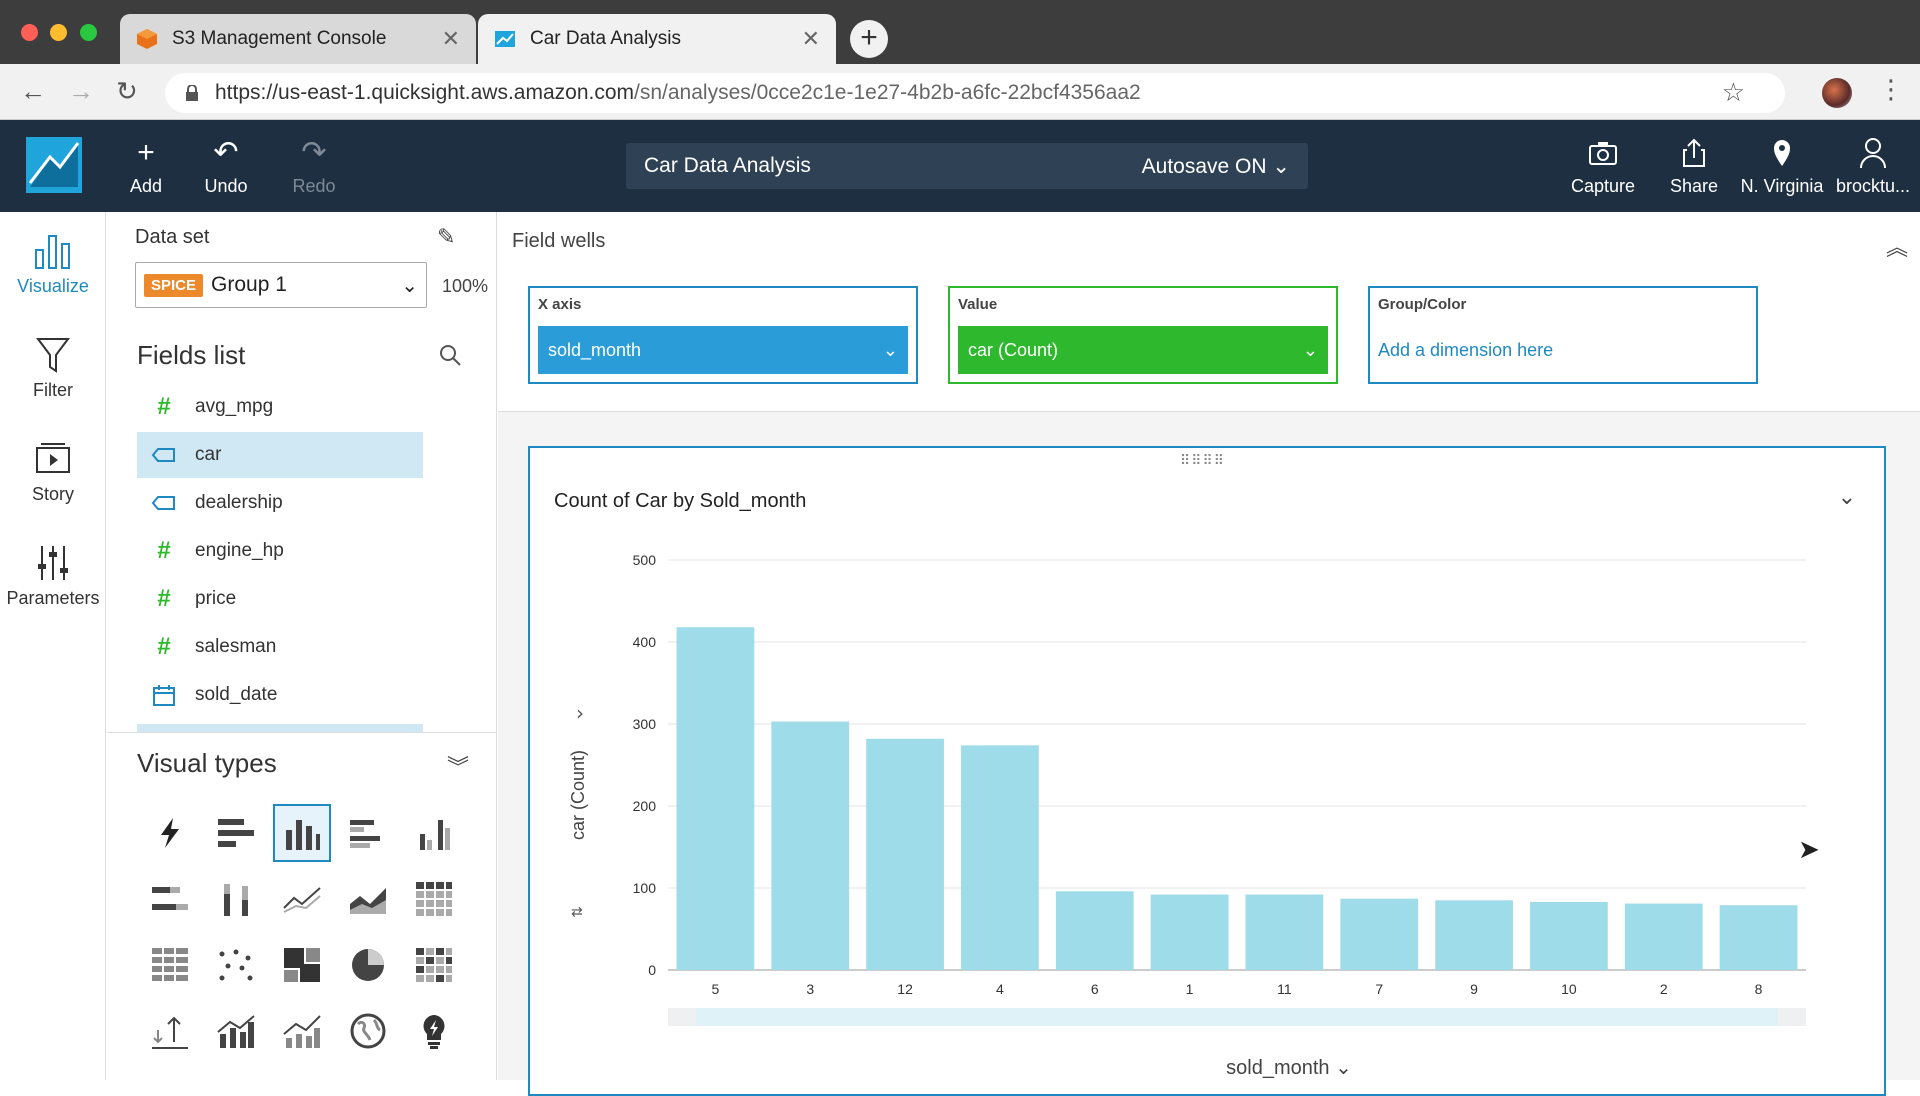 This screenshot has height=1096, width=1920. I want to click on visual-type-stacked-column, so click(236, 899).